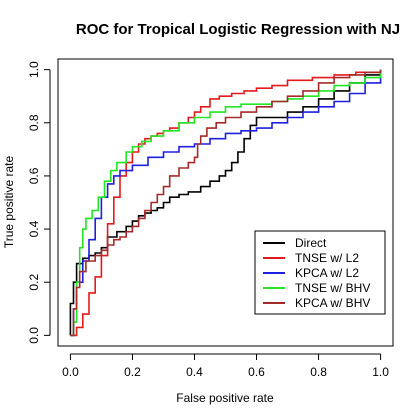 The width and height of the screenshot is (420, 420). Describe the element at coordinates (225, 398) in the screenshot. I see `x-axis-label: False positive rate` at that location.